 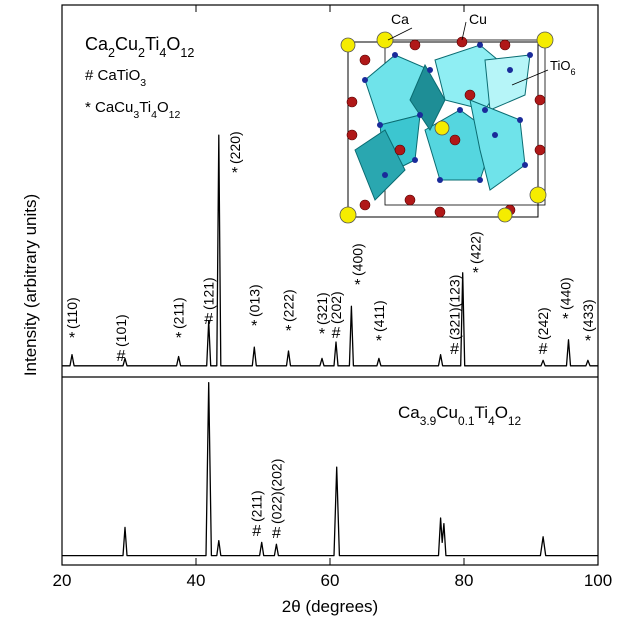 I want to click on inset-label: Cu, so click(x=478, y=19).